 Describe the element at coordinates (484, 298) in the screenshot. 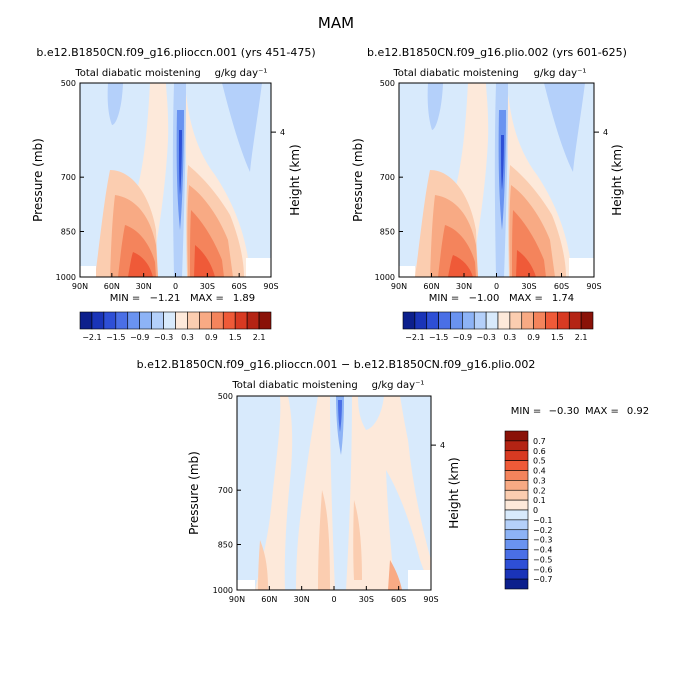

I see `panel-plio-min-value: −1.00` at that location.